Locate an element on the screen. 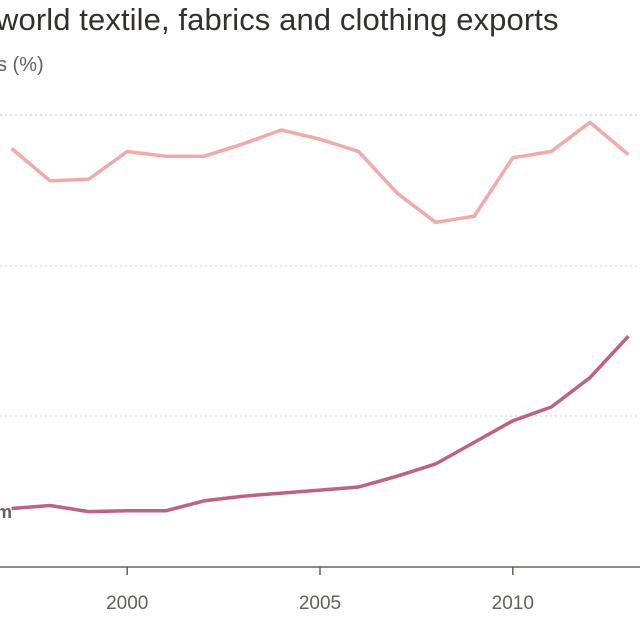 The height and width of the screenshot is (640, 640). x-tick-label: 2000 is located at coordinates (127, 603).